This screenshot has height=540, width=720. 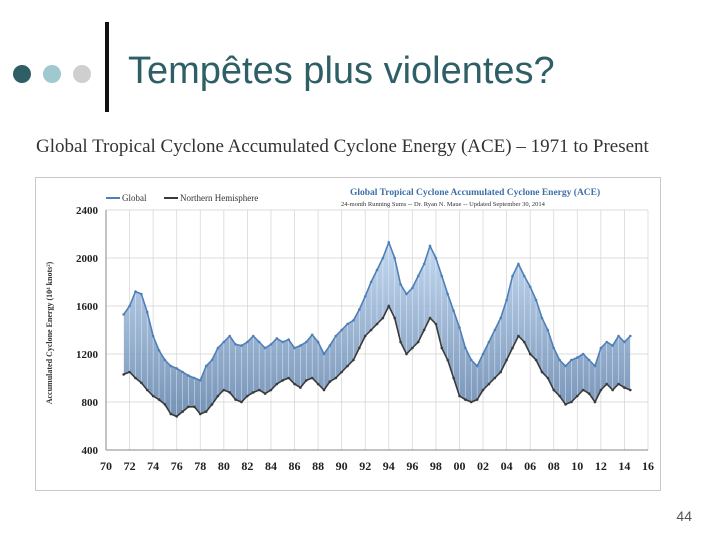 What do you see at coordinates (200, 466) in the screenshot?
I see `x-tick-label: 78` at bounding box center [200, 466].